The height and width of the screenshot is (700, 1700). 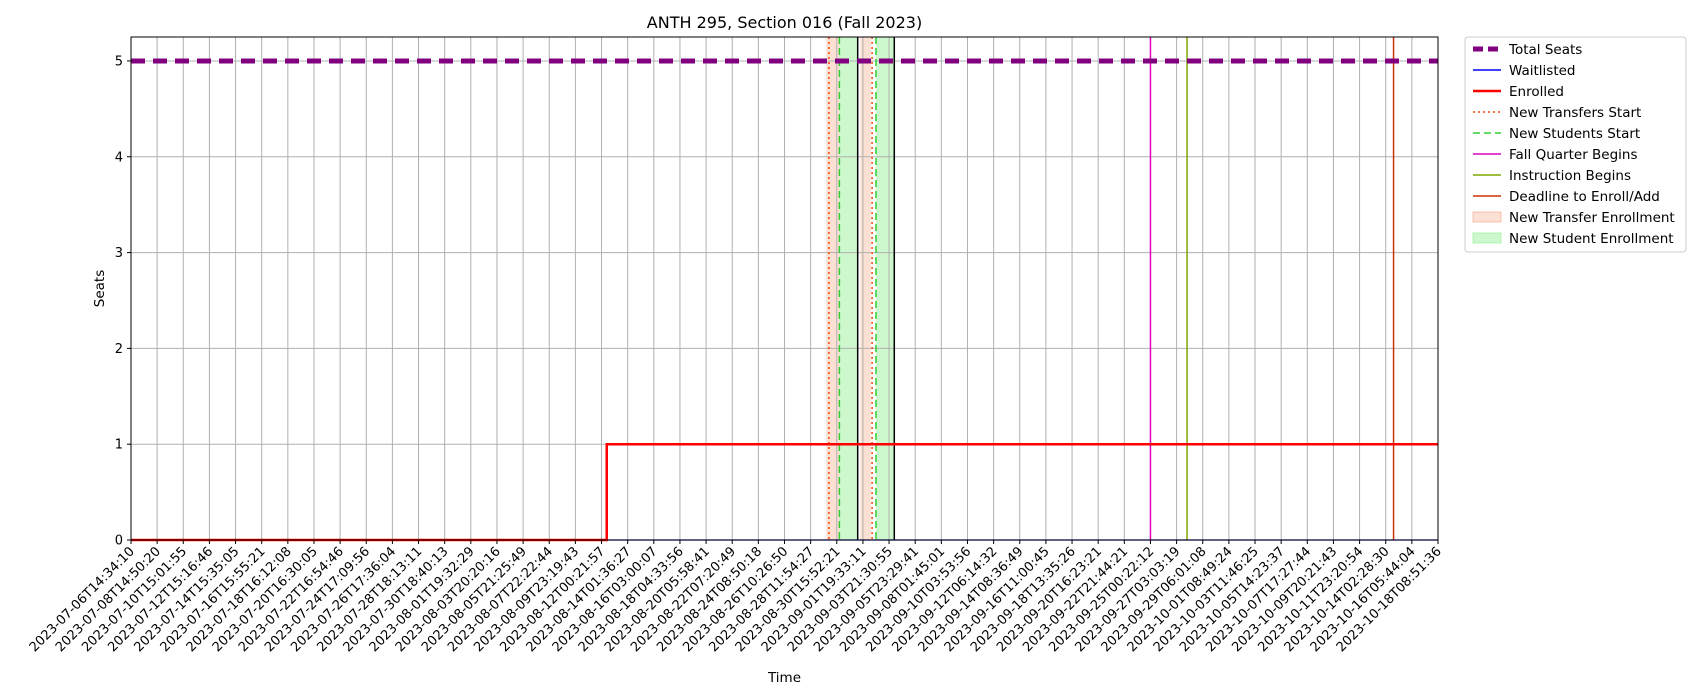 I want to click on legend-new-transfers-start-label: New Transfers Start, so click(x=1575, y=113).